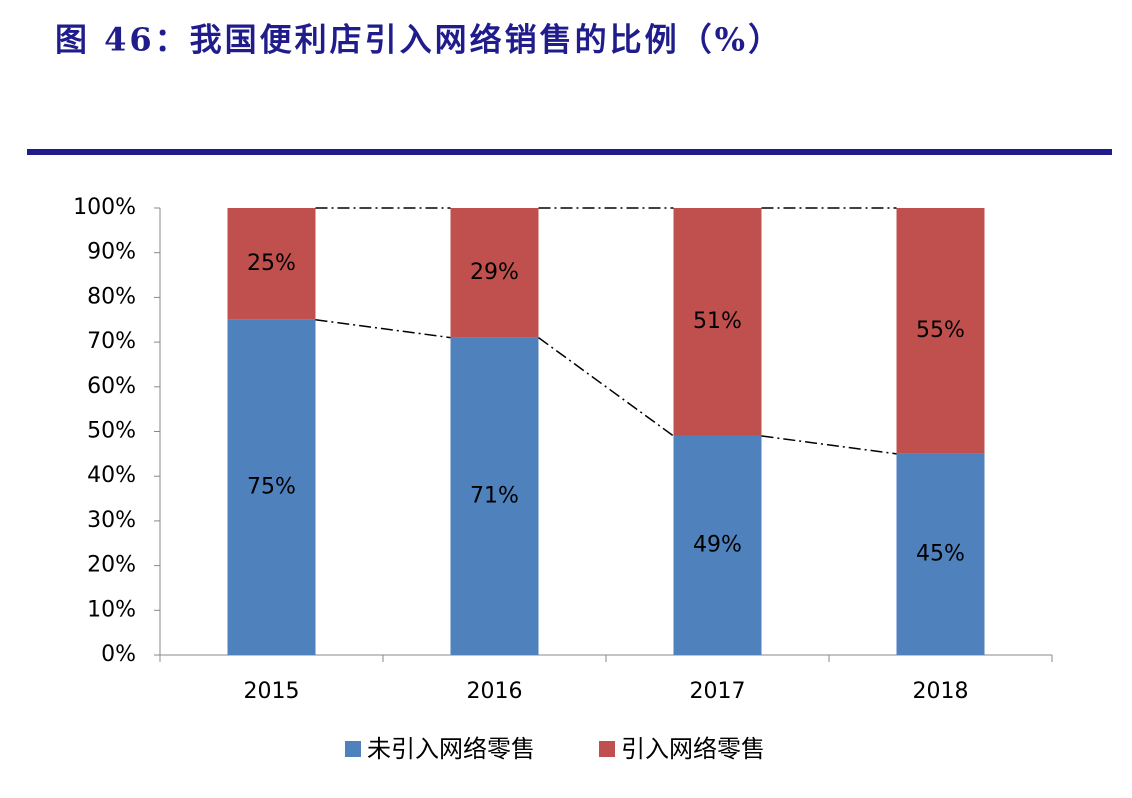  Describe the element at coordinates (495, 691) in the screenshot. I see `x-tick-label: 2016` at that location.